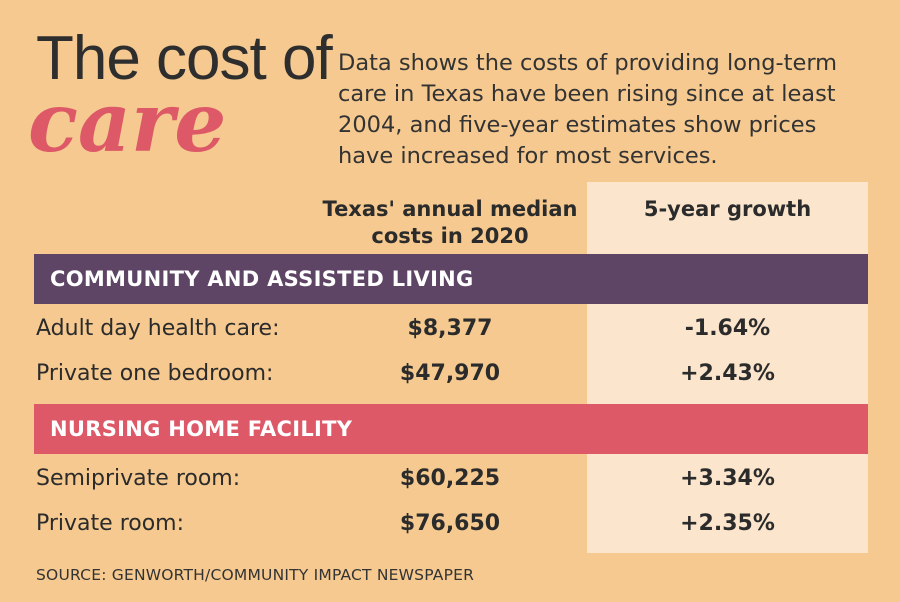 The image size is (900, 602). What do you see at coordinates (184, 58) in the screenshot?
I see `title-line-1: The cost of` at bounding box center [184, 58].